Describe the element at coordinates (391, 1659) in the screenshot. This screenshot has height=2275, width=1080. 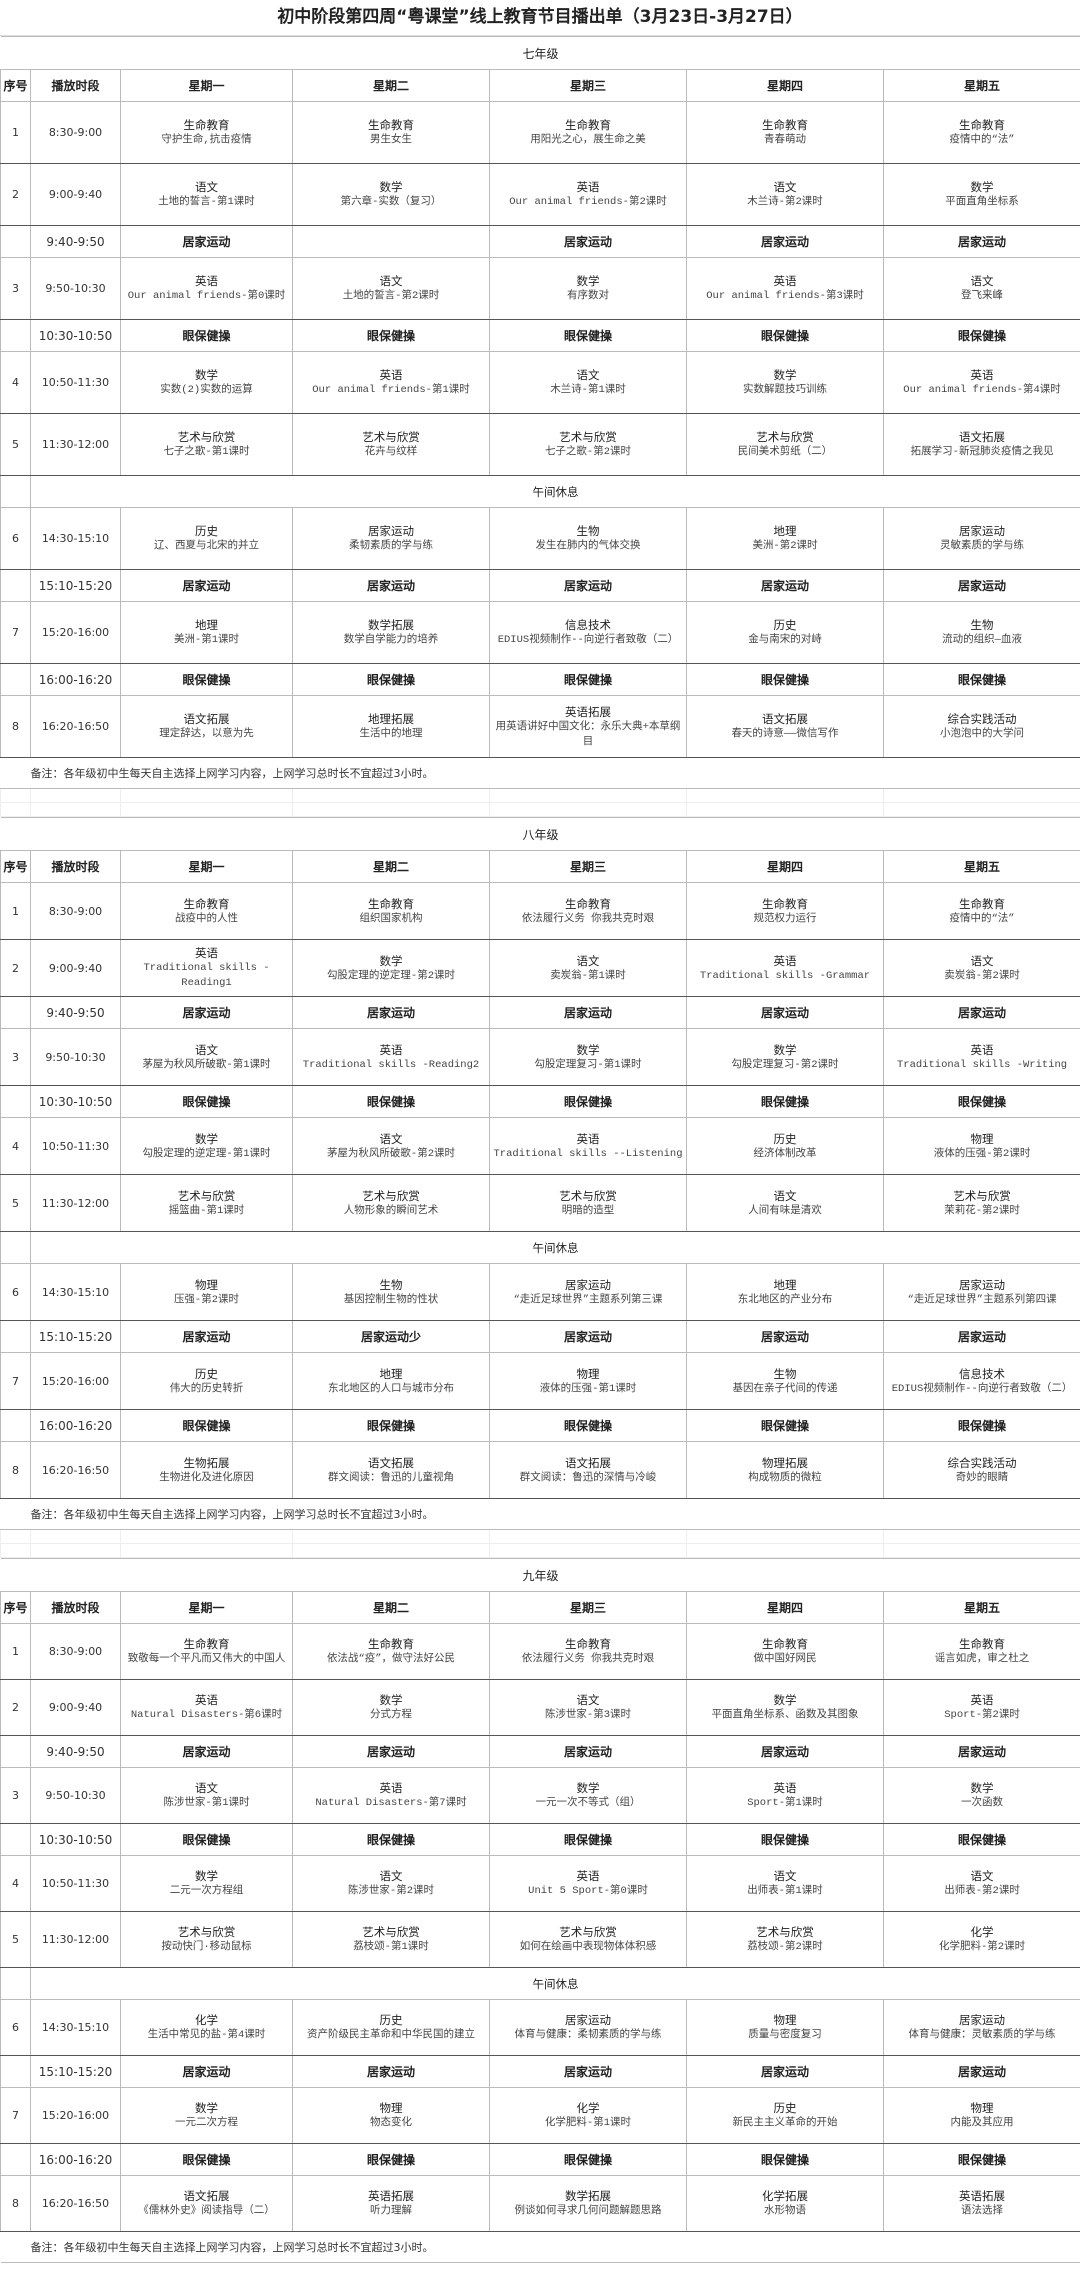
I see `lesson-topic: 依法战“疫”，做守法好公民` at that location.